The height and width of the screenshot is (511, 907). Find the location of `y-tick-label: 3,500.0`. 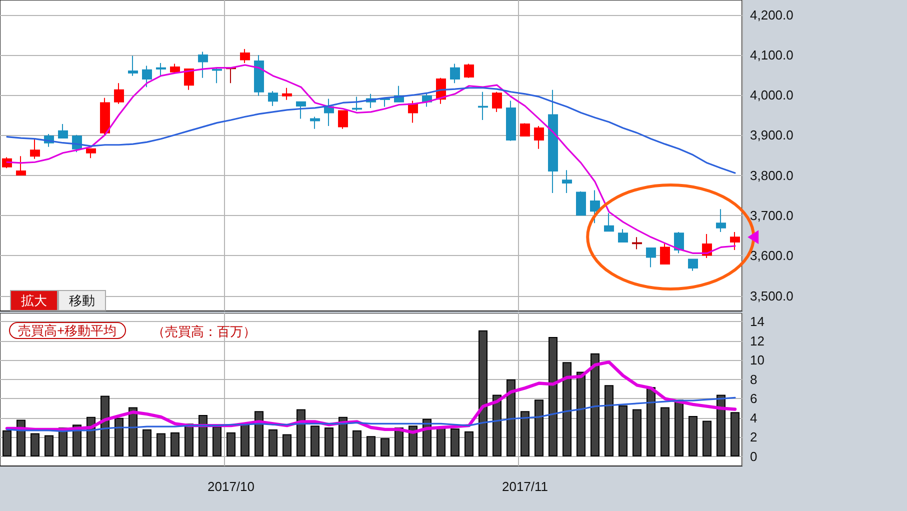

y-tick-label: 3,500.0 is located at coordinates (772, 296).